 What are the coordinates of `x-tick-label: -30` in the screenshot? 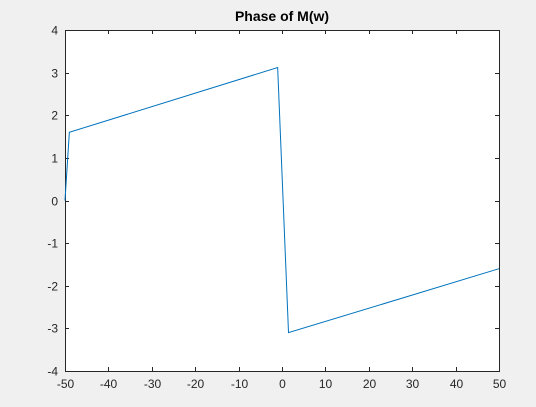 It's located at (153, 384).